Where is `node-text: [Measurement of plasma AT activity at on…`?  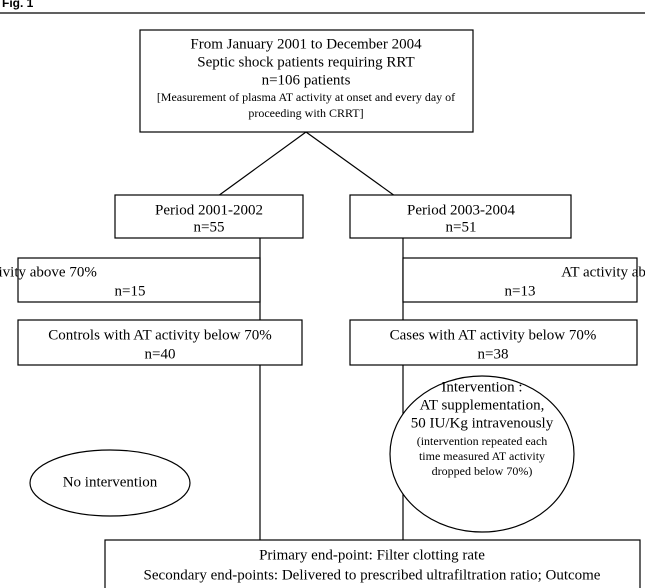 node-text: [Measurement of plasma AT activity at on… is located at coordinates (306, 97).